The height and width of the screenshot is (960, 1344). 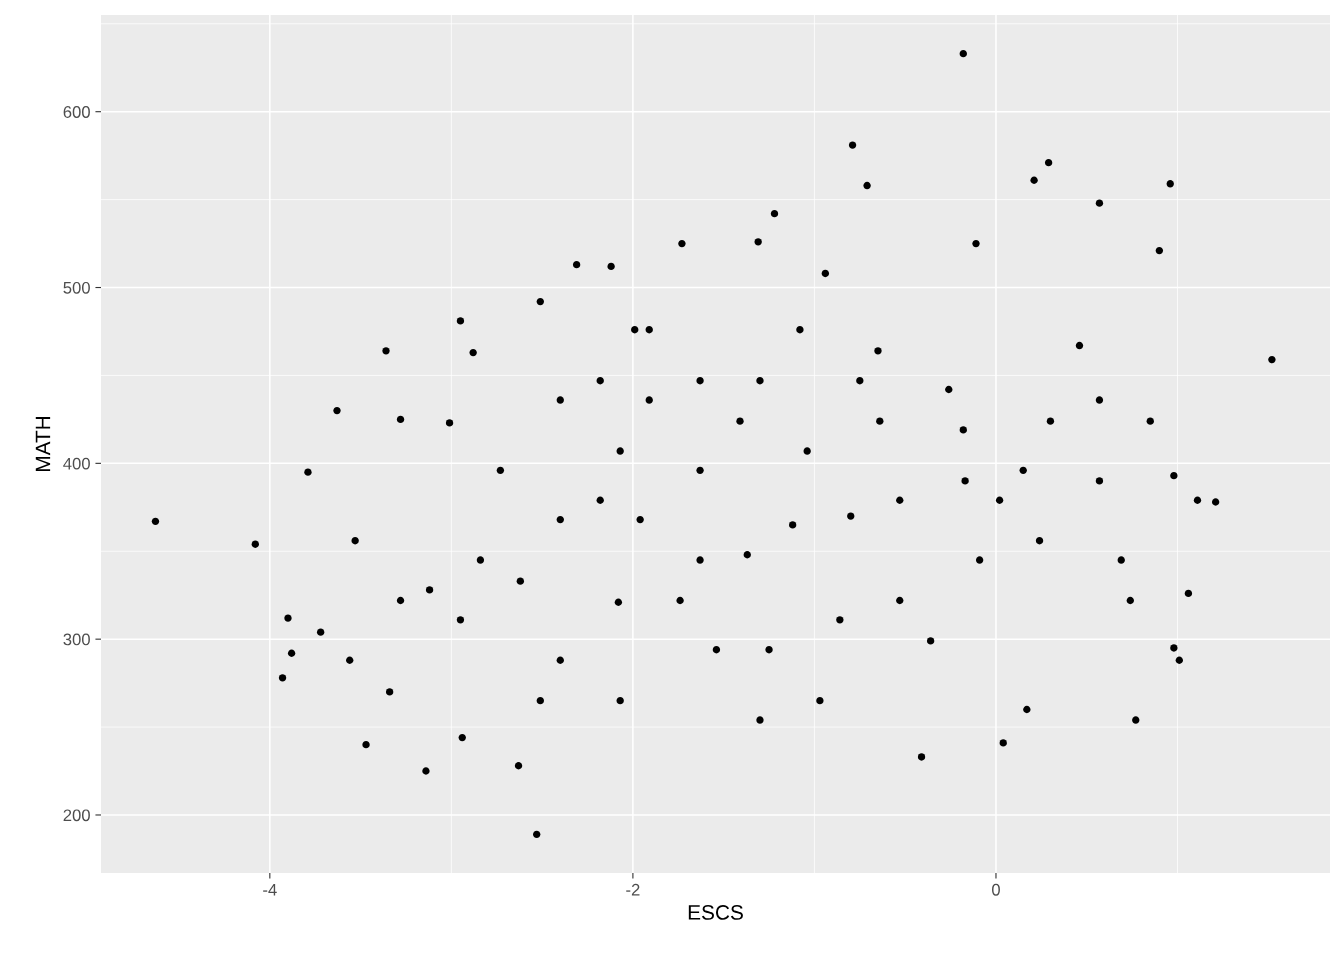 What do you see at coordinates (76, 639) in the screenshot?
I see `y-tick-label: 300` at bounding box center [76, 639].